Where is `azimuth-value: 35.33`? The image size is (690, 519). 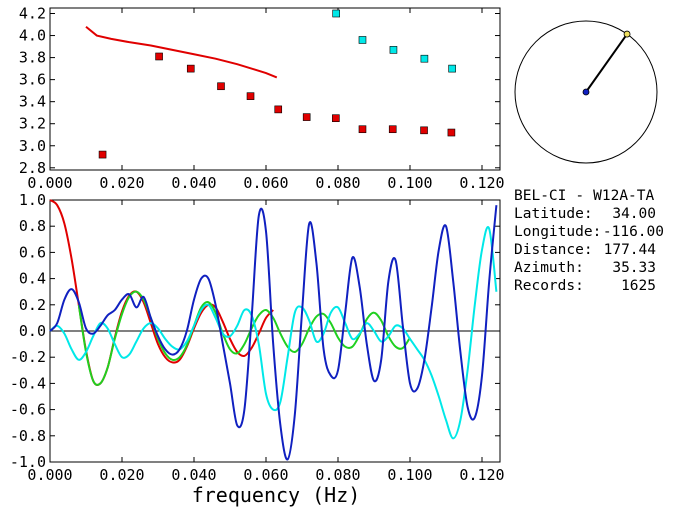
azimuth-value: 35.33 is located at coordinates (634, 268).